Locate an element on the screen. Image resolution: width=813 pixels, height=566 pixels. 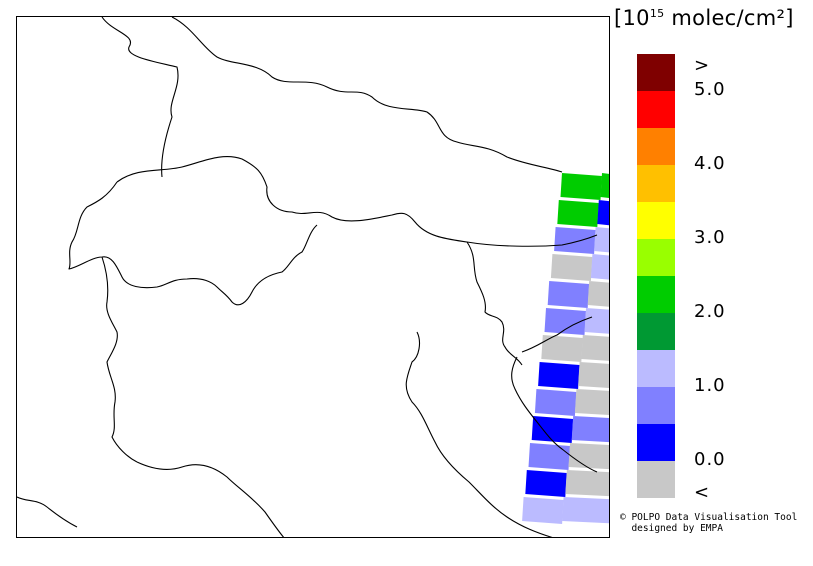
satellite-swath is located at coordinates (565, 348).